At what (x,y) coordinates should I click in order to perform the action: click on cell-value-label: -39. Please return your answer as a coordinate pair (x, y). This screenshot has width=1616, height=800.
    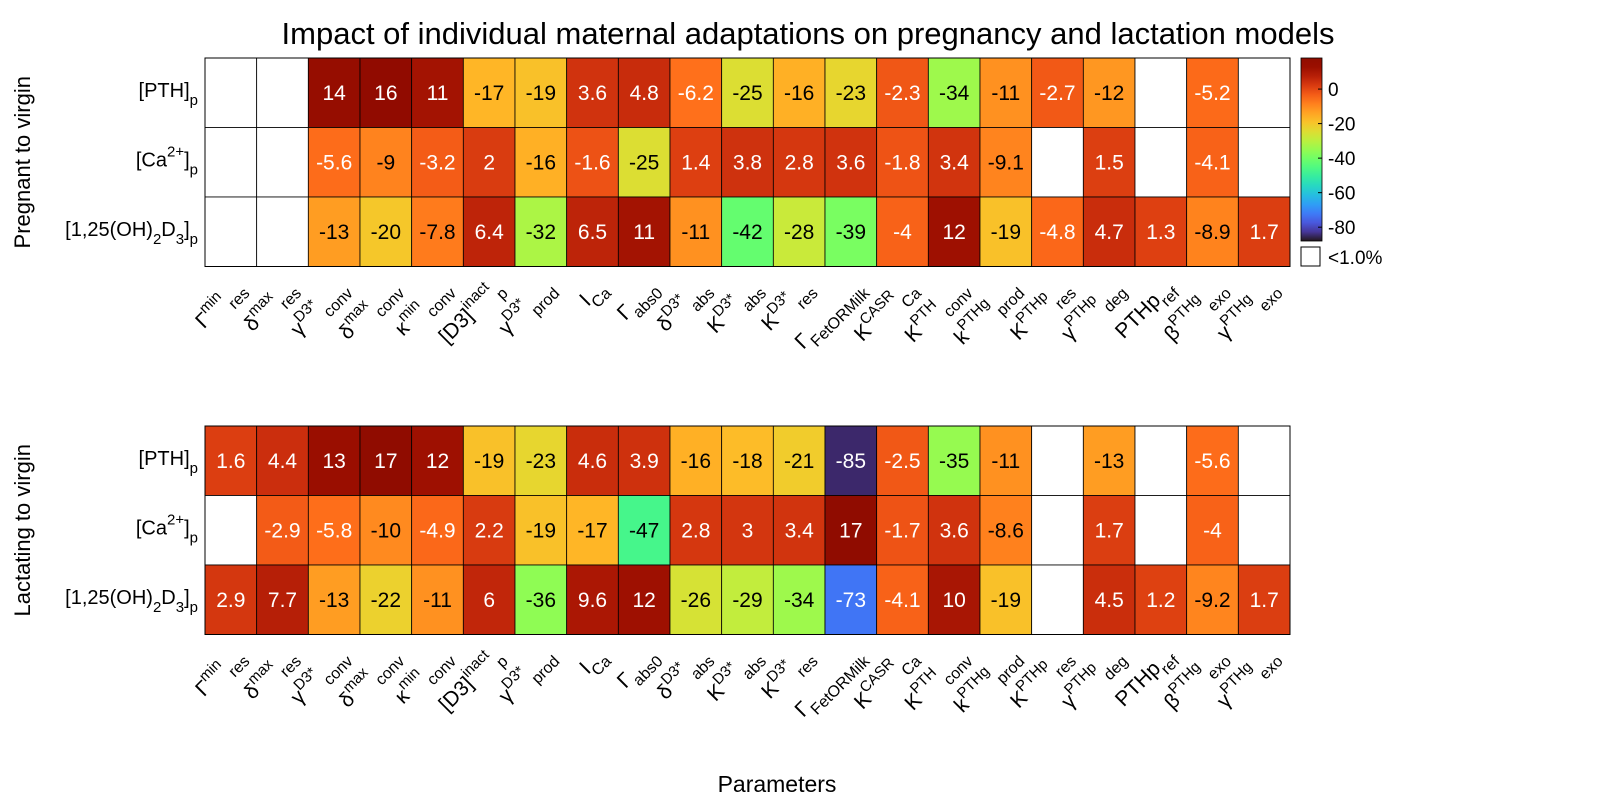
    Looking at the image, I should click on (851, 232).